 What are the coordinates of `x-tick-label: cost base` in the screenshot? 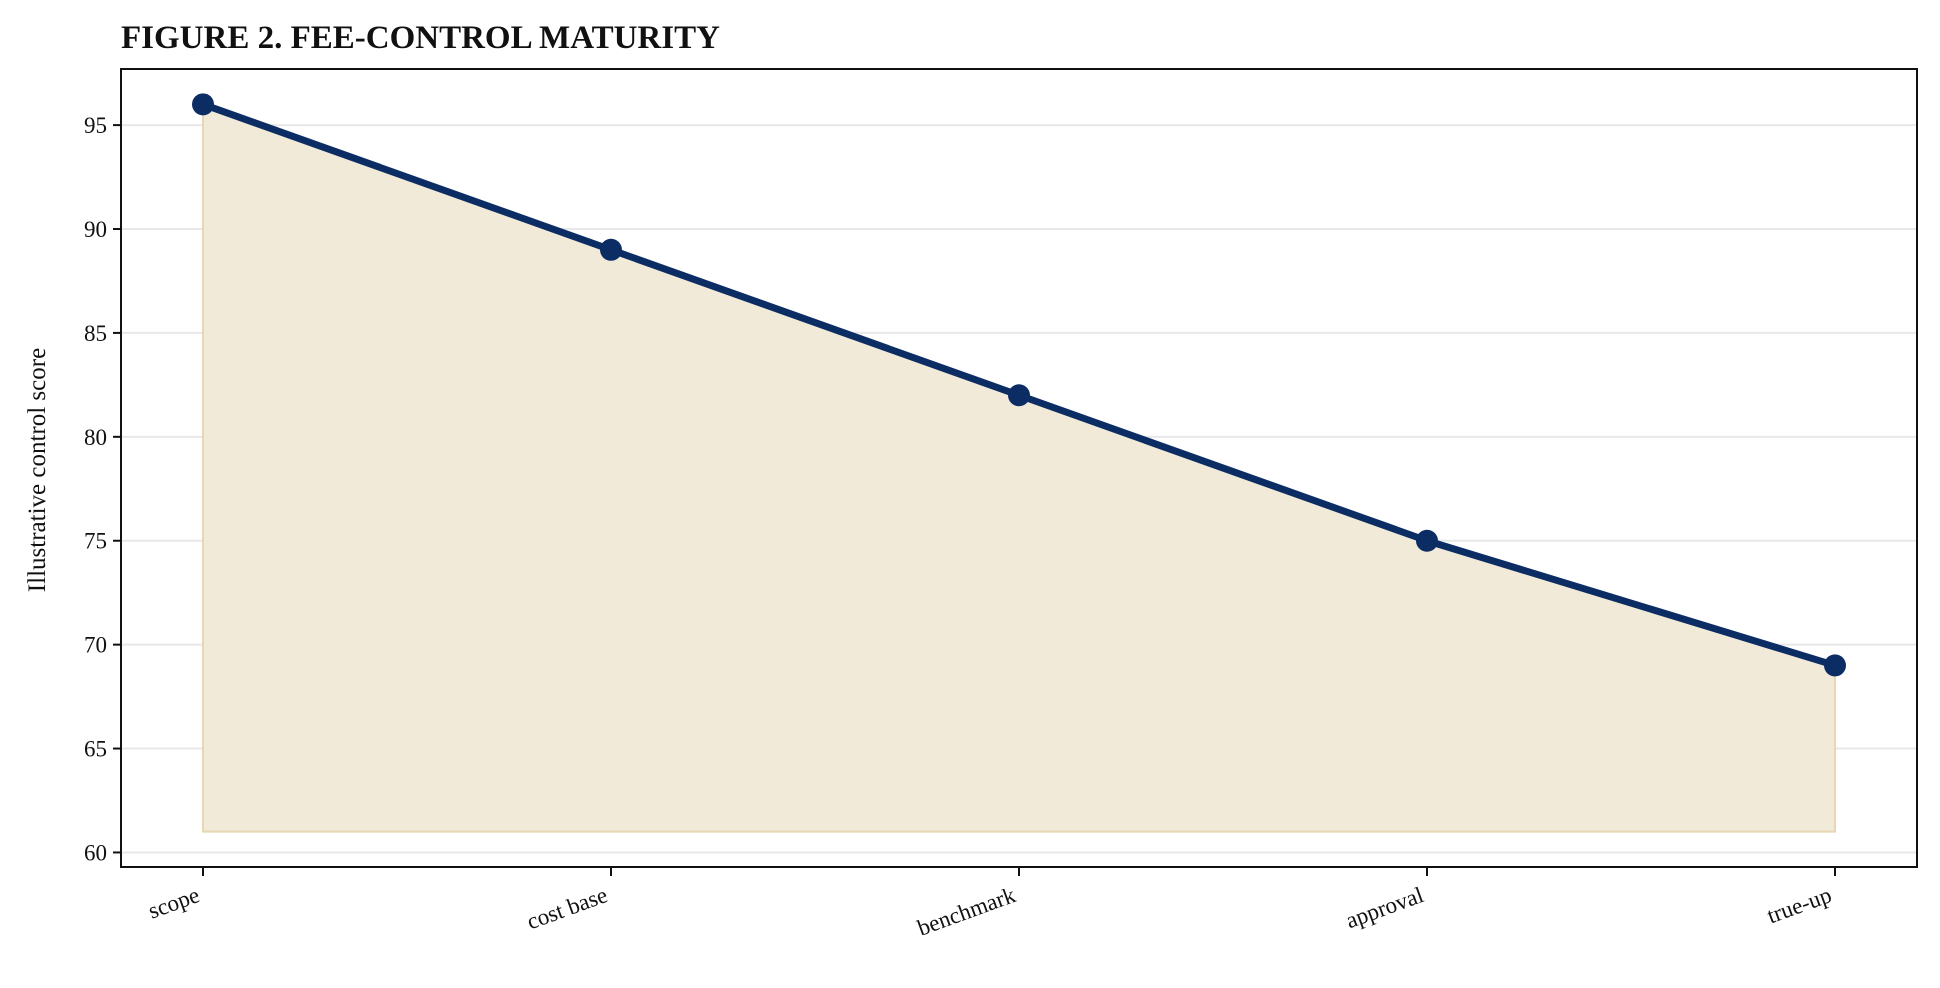 It's located at (567, 908).